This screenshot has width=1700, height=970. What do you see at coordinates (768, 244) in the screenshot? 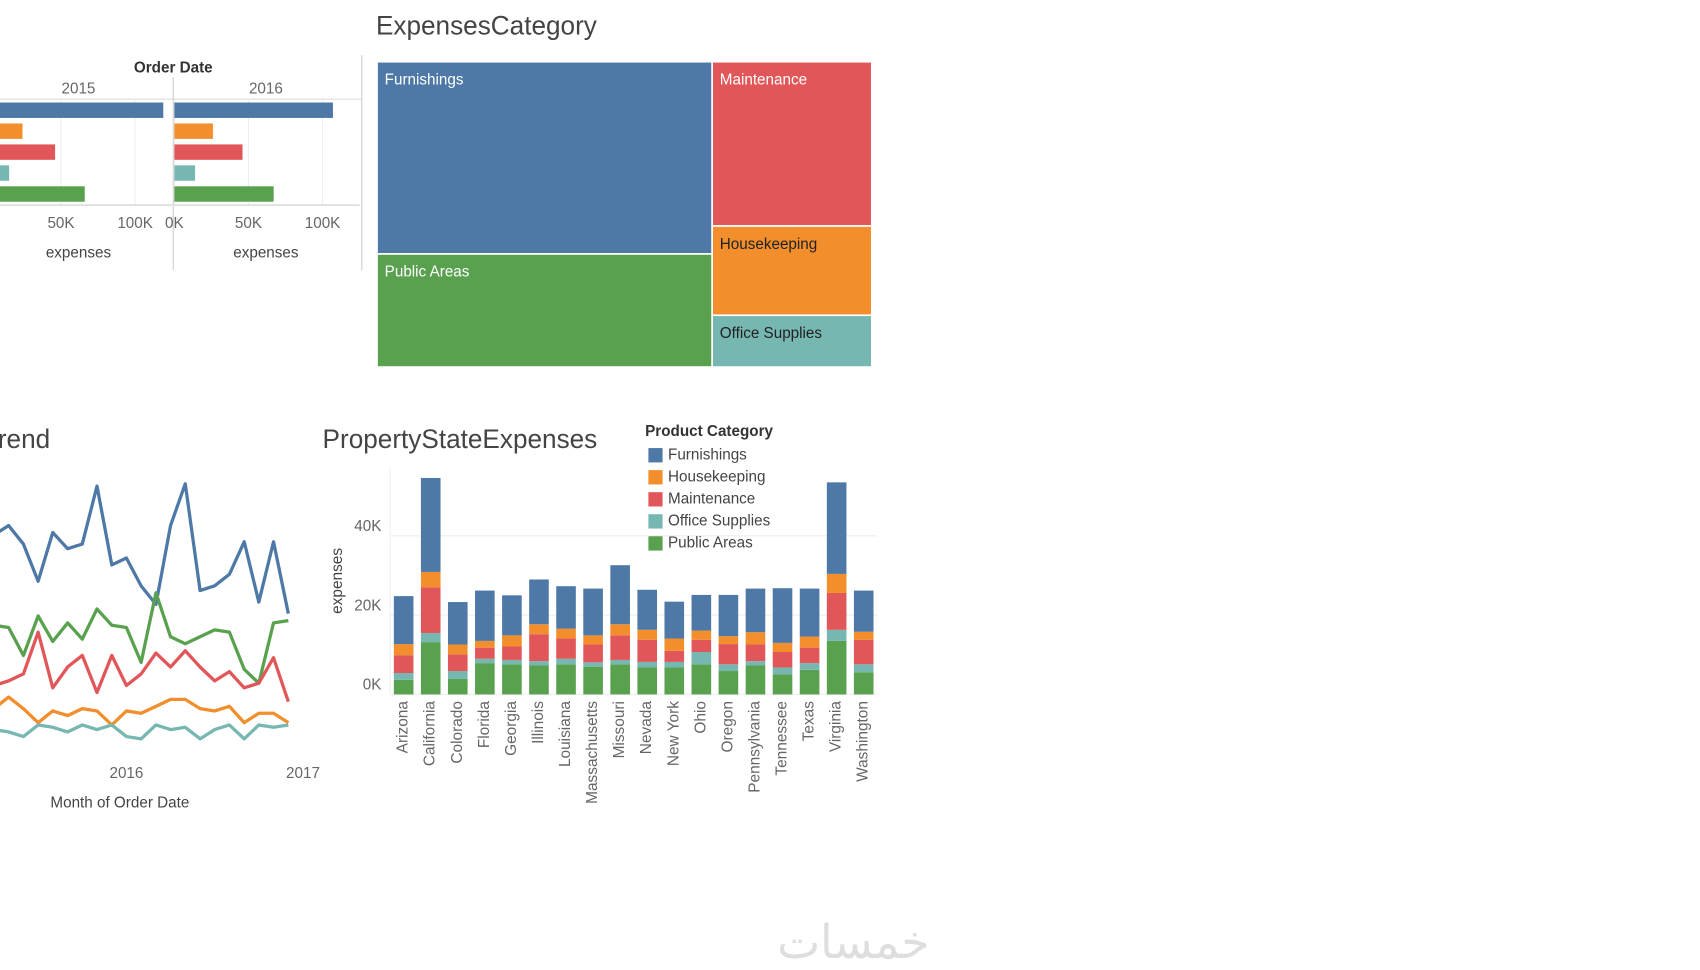
I see `cell-label: Housekeeping` at bounding box center [768, 244].